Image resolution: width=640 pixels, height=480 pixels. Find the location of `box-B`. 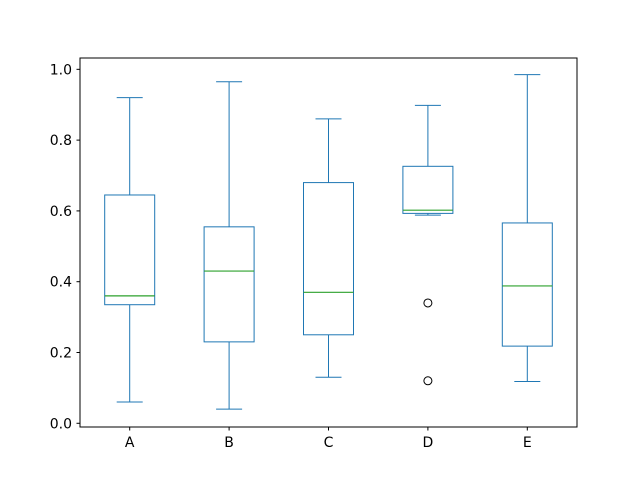

box-B is located at coordinates (229, 284).